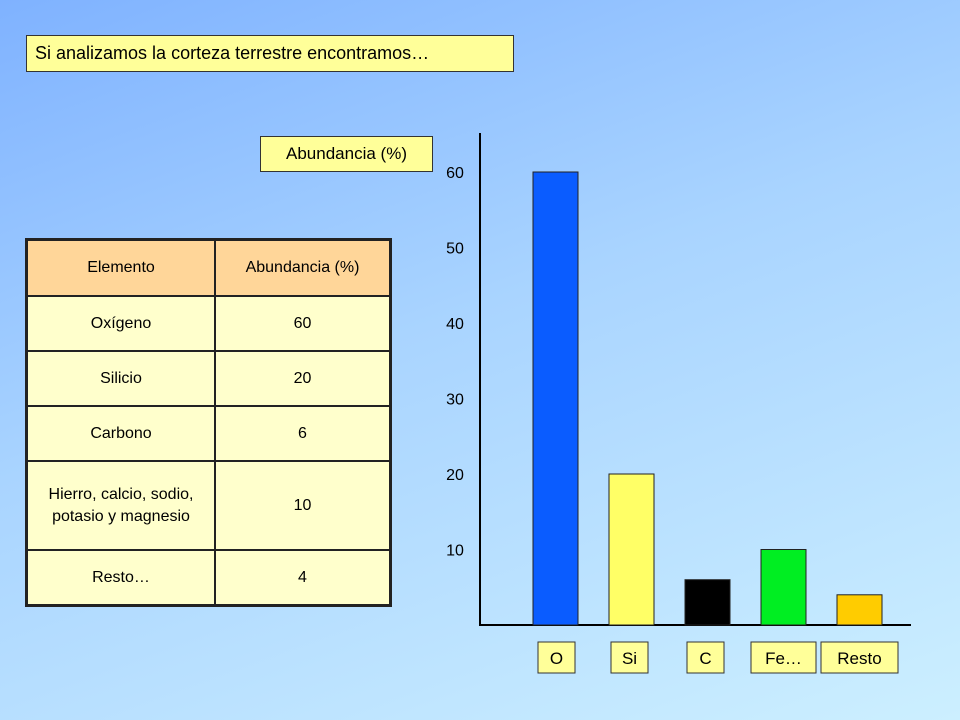 The image size is (960, 720). What do you see at coordinates (455, 324) in the screenshot?
I see `y-tick-label: 40` at bounding box center [455, 324].